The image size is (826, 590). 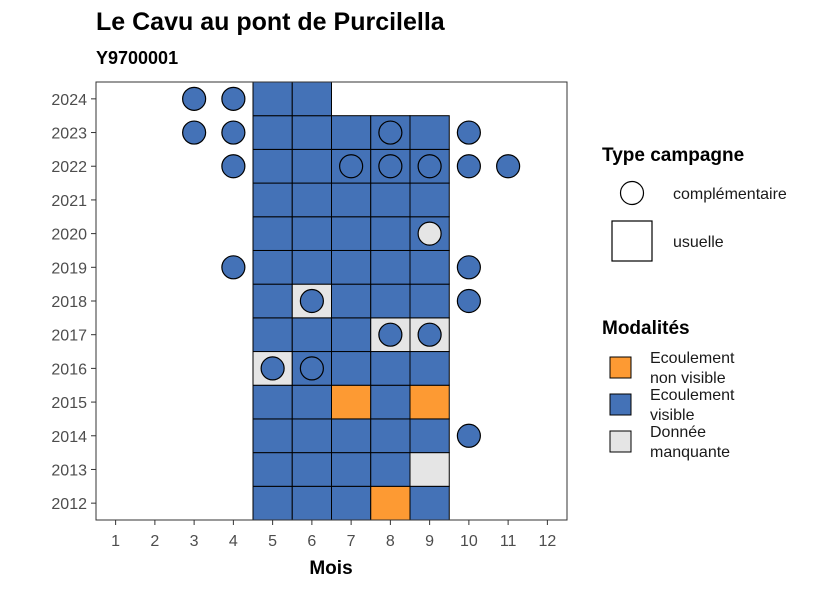 What do you see at coordinates (351, 541) in the screenshot?
I see `x-tick-label-7: 7` at bounding box center [351, 541].